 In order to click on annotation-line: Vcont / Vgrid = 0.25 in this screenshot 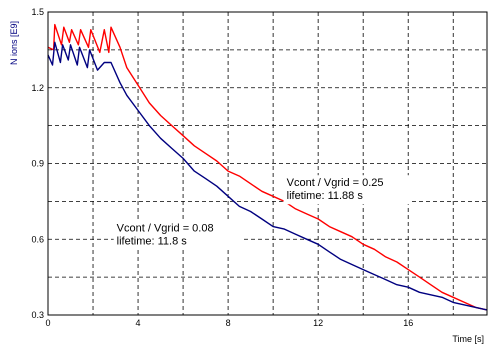, I will do `click(335, 183)`.